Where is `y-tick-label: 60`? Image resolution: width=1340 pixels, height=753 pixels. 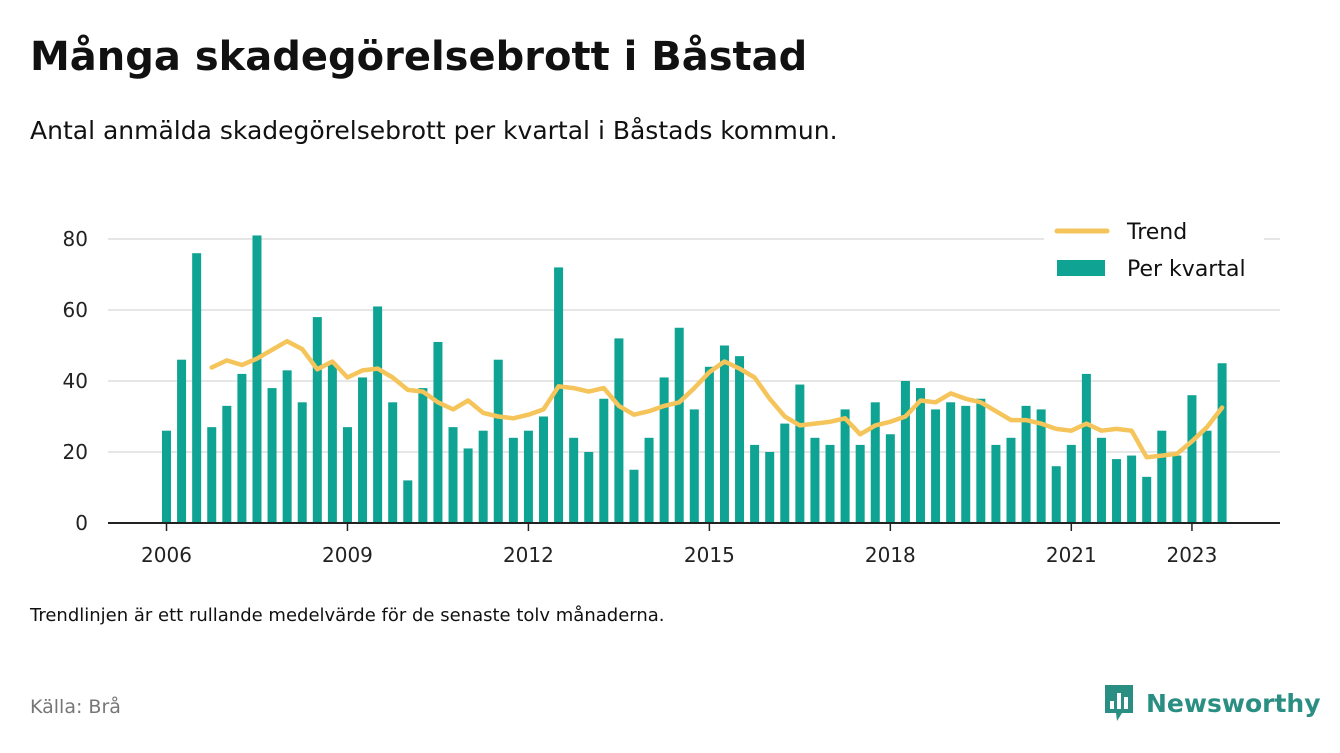
y-tick-label: 60 is located at coordinates (75, 310).